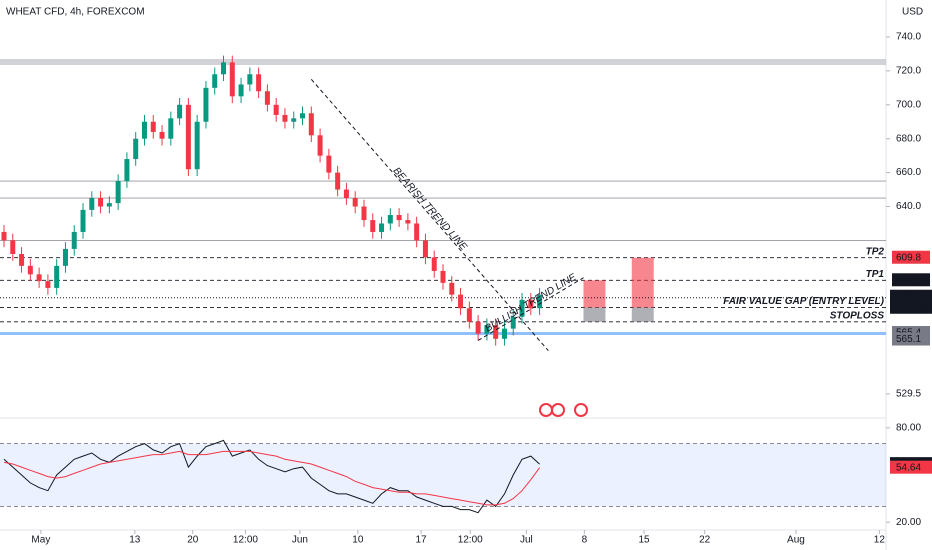 The width and height of the screenshot is (932, 550). I want to click on price-tag-label: 565.1, so click(908, 339).